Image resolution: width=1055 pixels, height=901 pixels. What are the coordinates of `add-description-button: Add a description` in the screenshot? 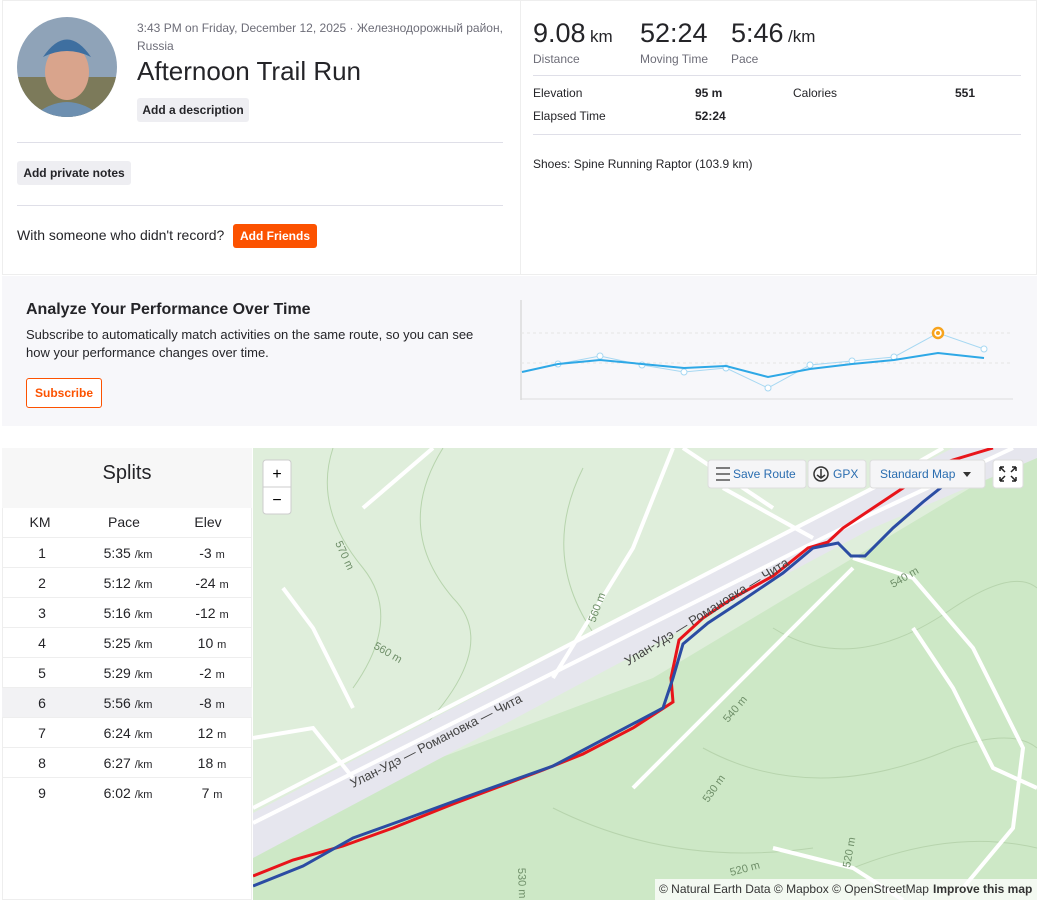 It's located at (193, 110).